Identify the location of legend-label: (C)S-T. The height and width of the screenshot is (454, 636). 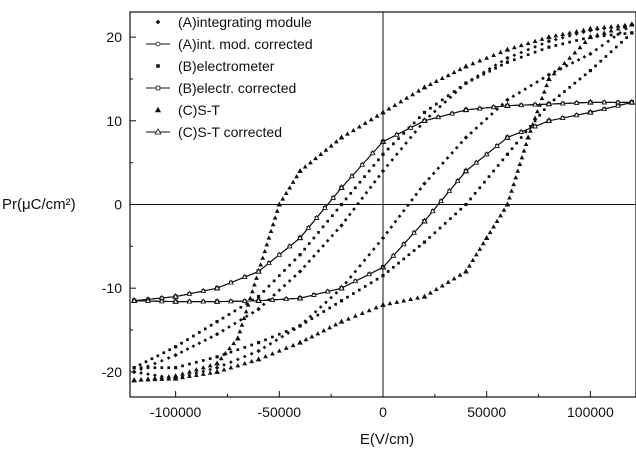
(199, 110).